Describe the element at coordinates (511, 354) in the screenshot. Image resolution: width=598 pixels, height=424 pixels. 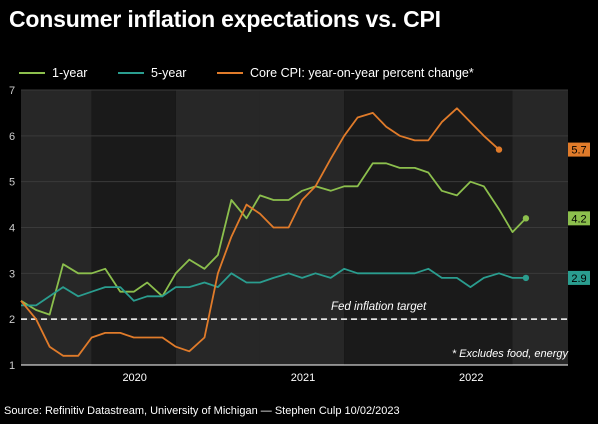
I see `footnote: * Excludes food, energy` at that location.